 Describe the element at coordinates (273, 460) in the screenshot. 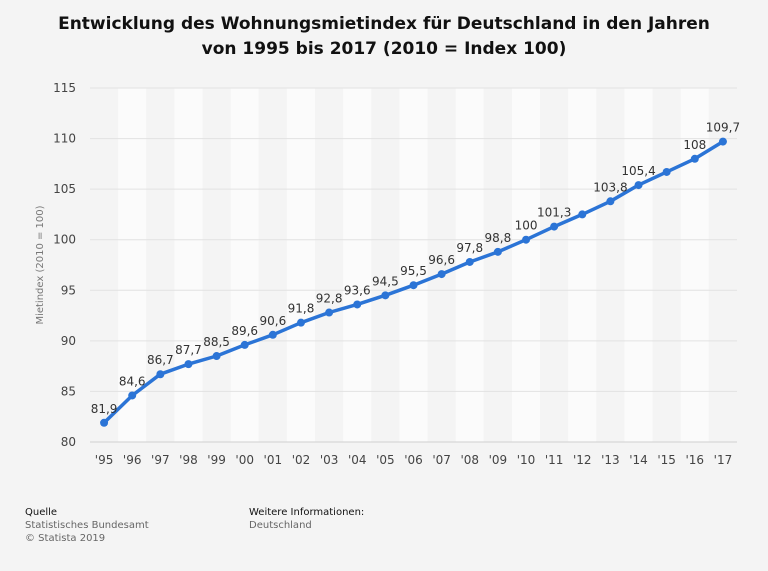

I see `x-tick-label: '01` at that location.